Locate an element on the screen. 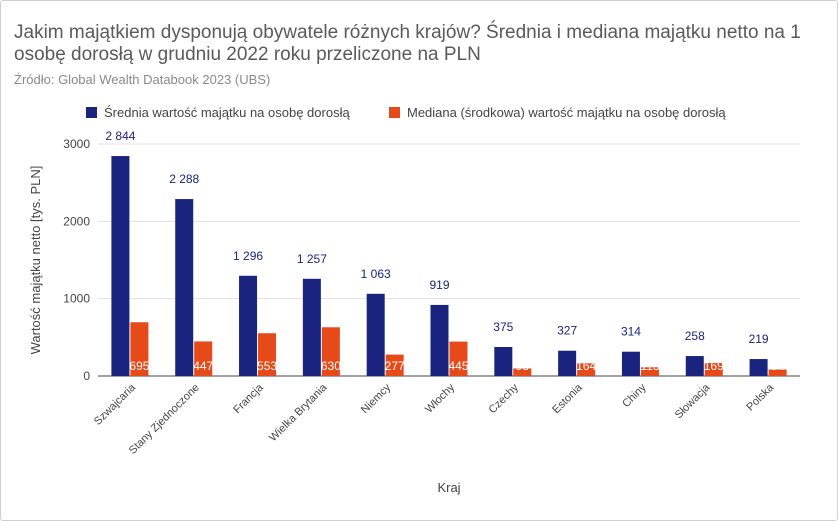 The width and height of the screenshot is (838, 521). data-label-median: 169 is located at coordinates (714, 366).